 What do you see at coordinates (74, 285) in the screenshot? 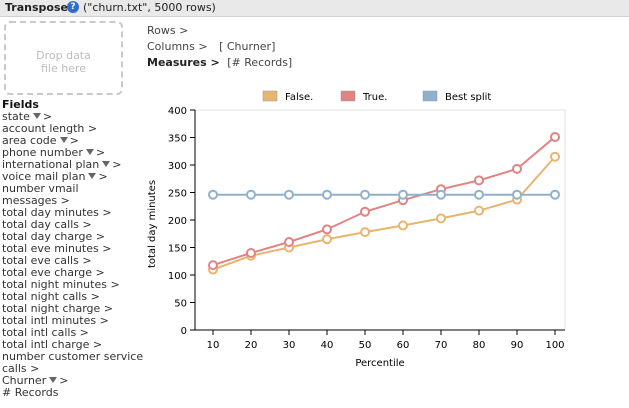
I see `field-item: total night minutes >` at bounding box center [74, 285].